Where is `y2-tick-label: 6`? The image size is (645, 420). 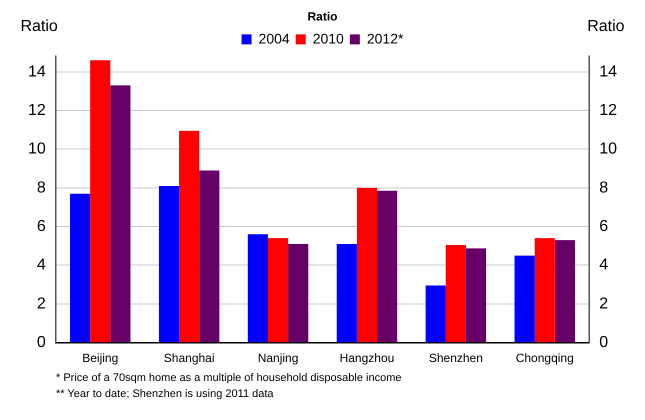 y2-tick-label: 6 is located at coordinates (603, 226).